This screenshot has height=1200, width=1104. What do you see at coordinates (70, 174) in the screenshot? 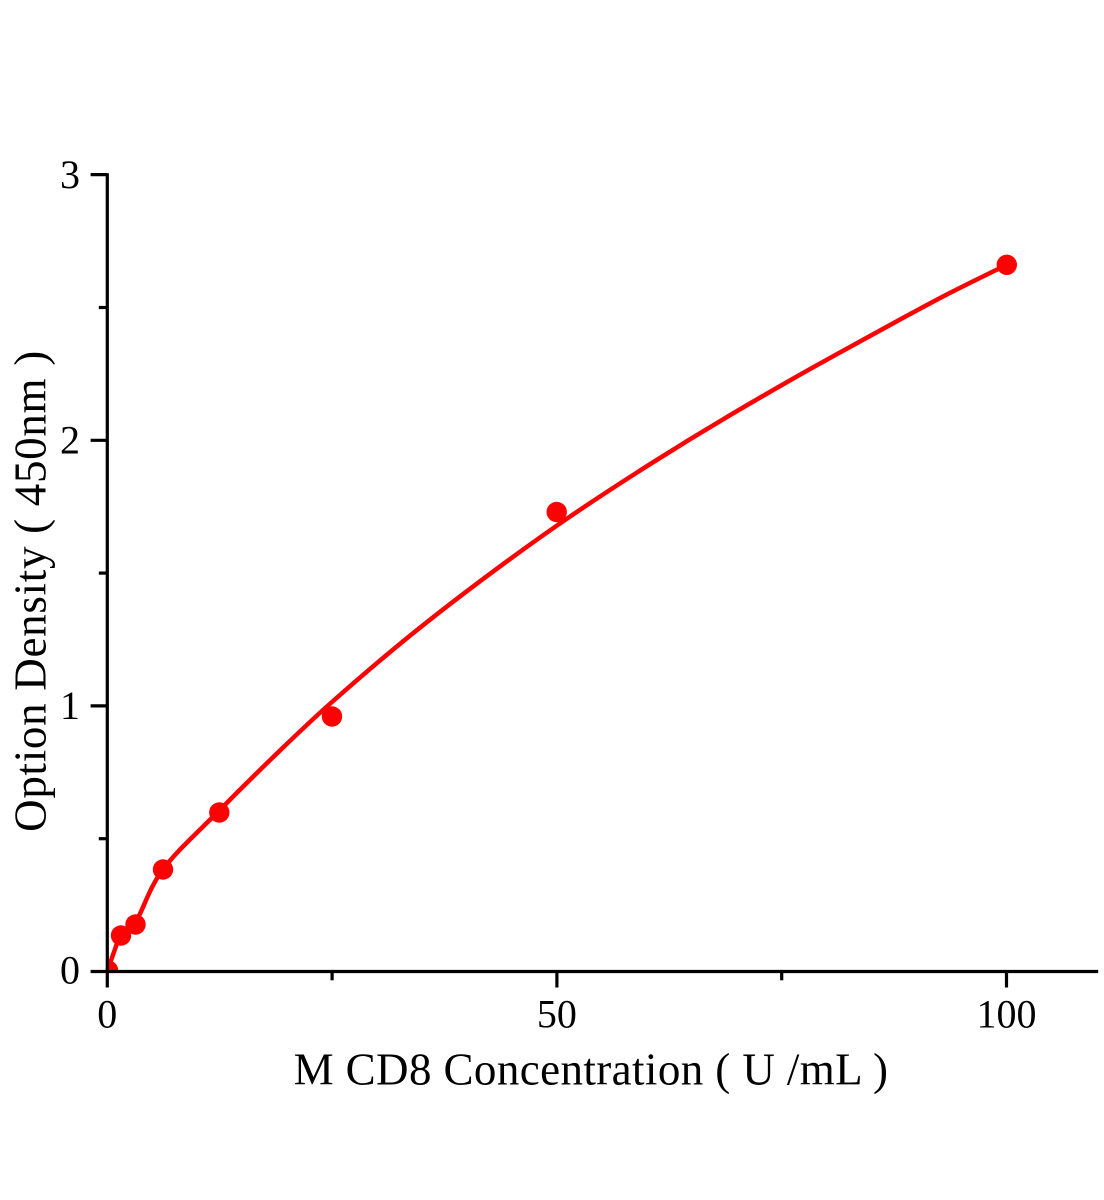
I see `svg-text: 3` at bounding box center [70, 174].